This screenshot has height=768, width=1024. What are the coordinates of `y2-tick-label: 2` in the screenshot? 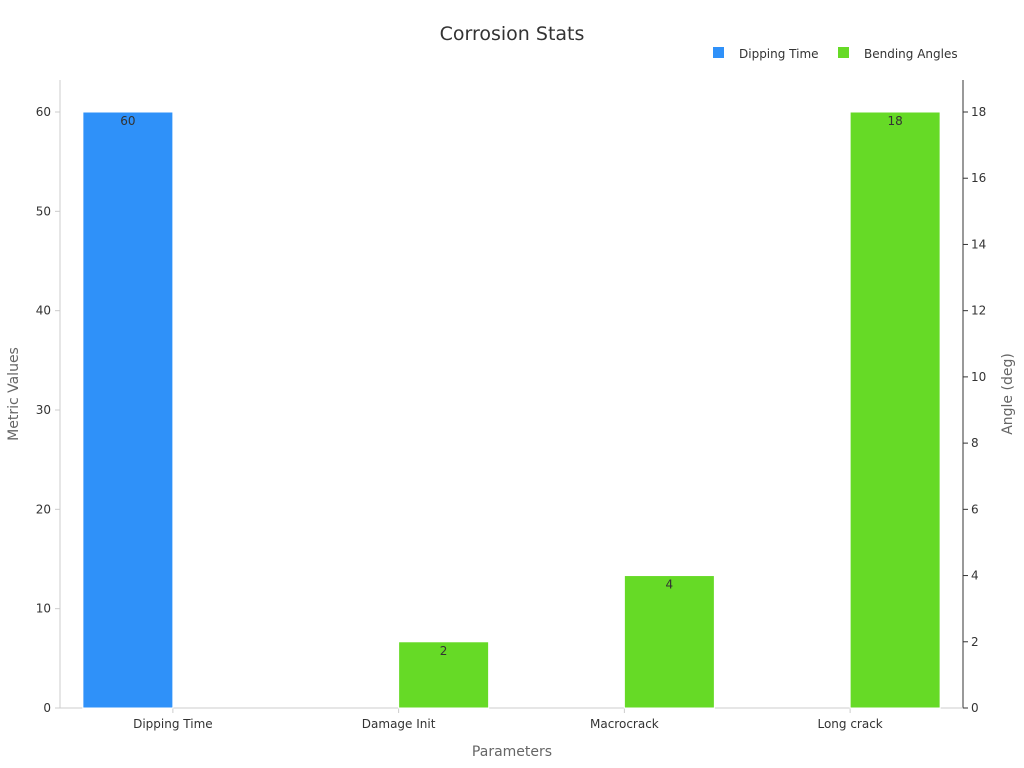 It's located at (975, 642).